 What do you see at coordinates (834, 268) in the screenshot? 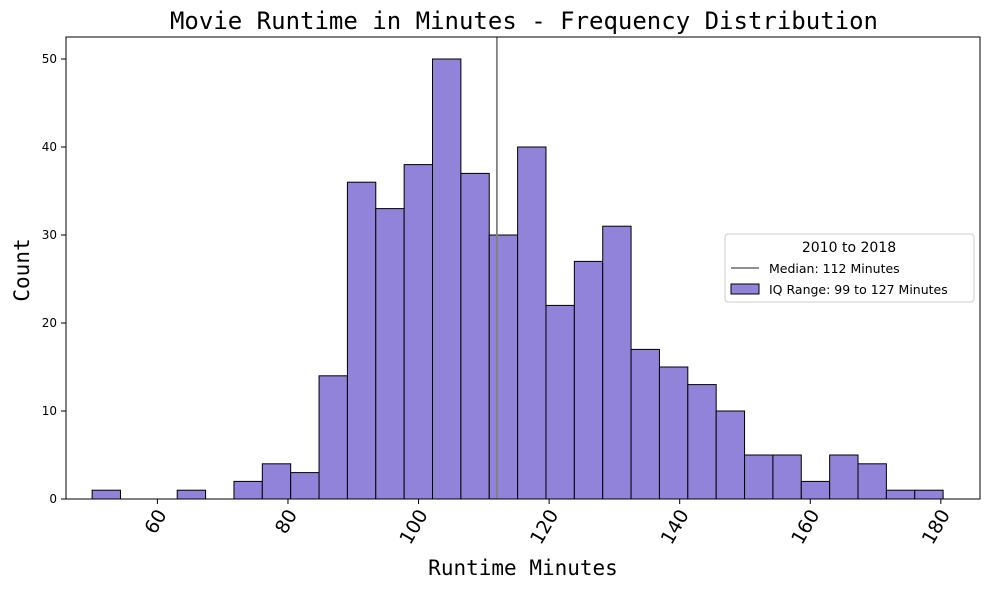
I see `legend-median-label: Median: 112 Minutes` at bounding box center [834, 268].